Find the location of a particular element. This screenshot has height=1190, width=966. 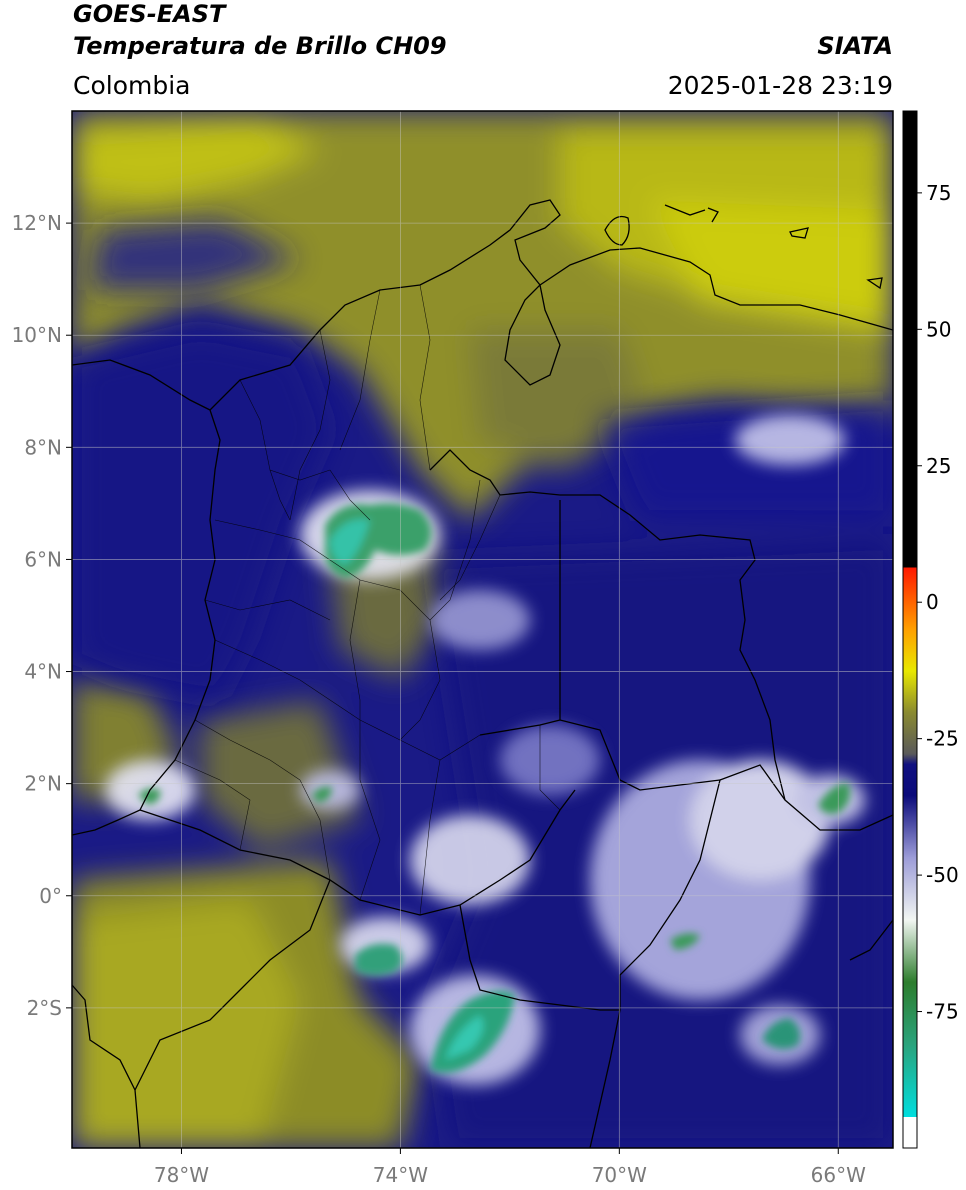

lat-tick-label: 0° is located at coordinates (50, 896).